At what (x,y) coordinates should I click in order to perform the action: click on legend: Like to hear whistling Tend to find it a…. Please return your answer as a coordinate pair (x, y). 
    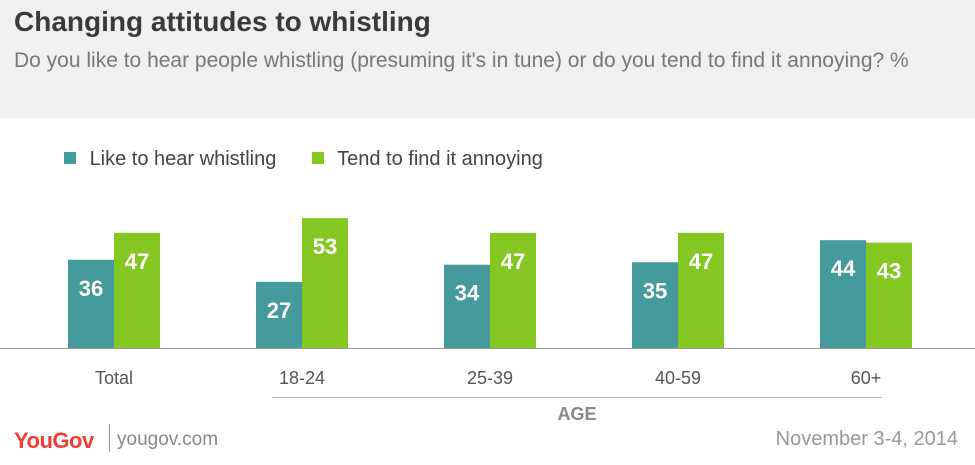
    Looking at the image, I should click on (318, 161).